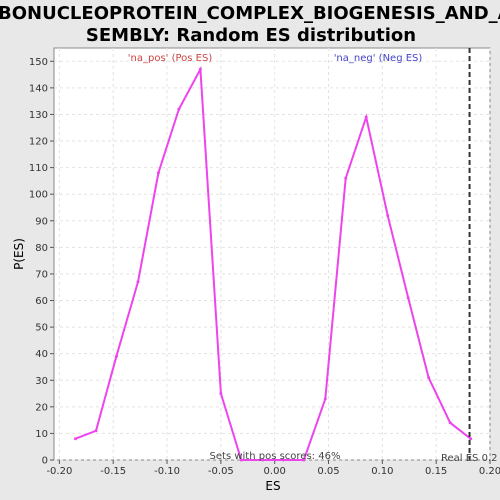  I want to click on y-tick-label: 120, so click(38, 142).